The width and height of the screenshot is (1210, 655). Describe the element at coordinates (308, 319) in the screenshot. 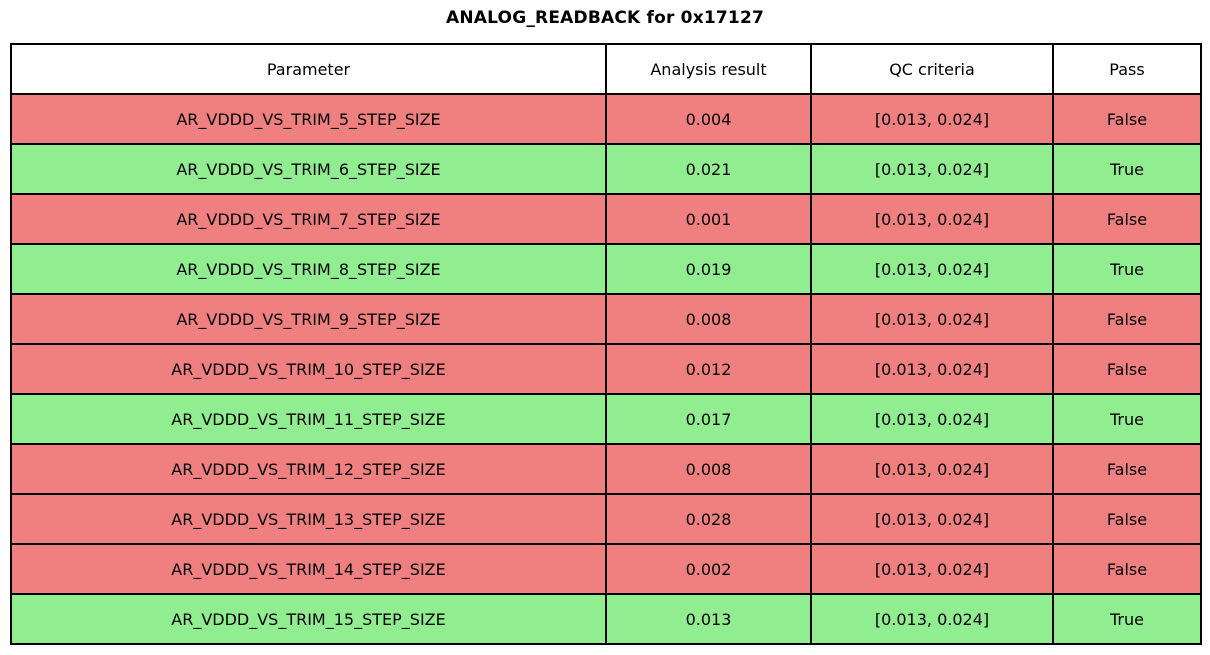

I see `parameter-cell: AR_VDDD_VS_TRIM_9_STEP_SIZE` at that location.